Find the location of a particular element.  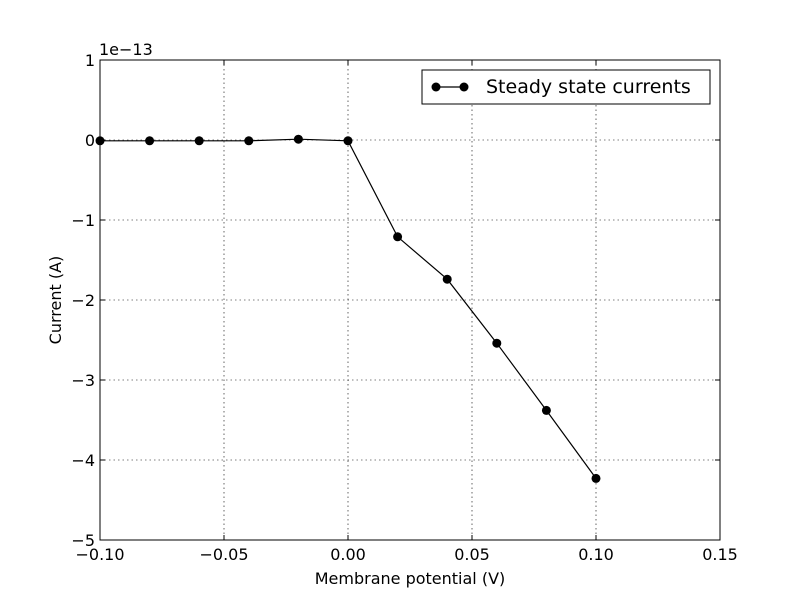

y-tick-label: −3 is located at coordinates (83, 380).